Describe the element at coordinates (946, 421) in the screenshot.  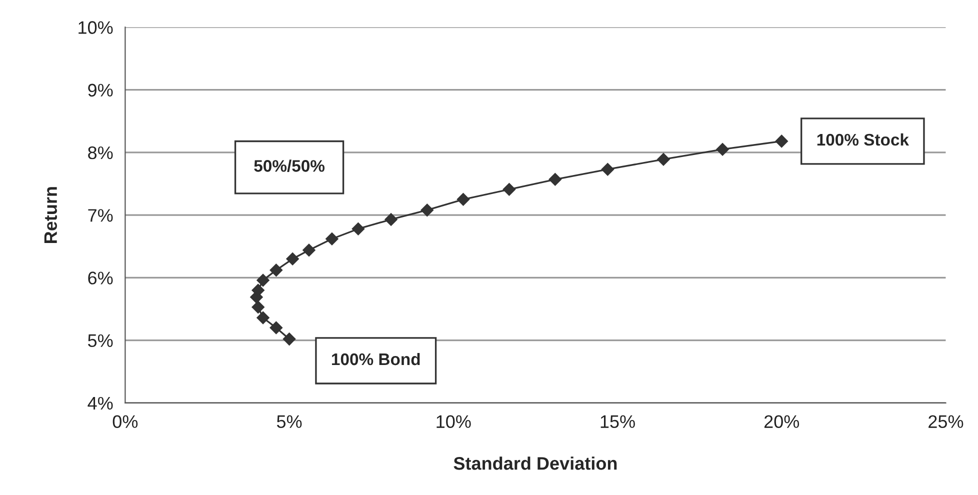
I see `x-tick-label: 25%` at that location.